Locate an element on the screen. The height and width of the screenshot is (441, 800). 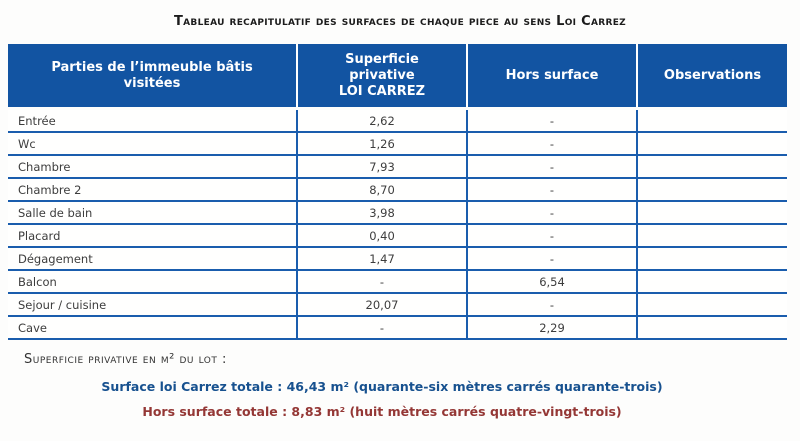
carrez-value-cell: 20,07 is located at coordinates (383, 304).